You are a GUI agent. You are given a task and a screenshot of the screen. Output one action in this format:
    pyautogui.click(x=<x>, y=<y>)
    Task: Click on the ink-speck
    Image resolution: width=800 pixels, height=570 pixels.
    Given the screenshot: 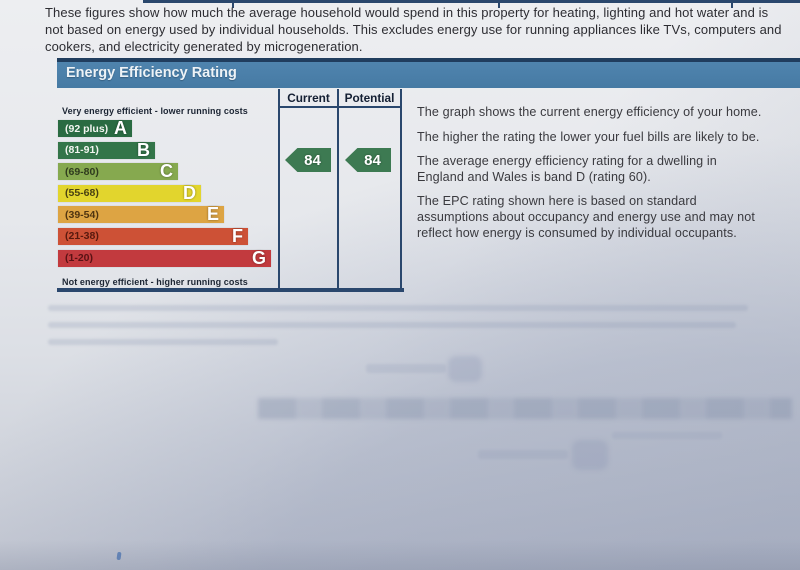 What is the action you would take?
    pyautogui.click(x=119, y=556)
    